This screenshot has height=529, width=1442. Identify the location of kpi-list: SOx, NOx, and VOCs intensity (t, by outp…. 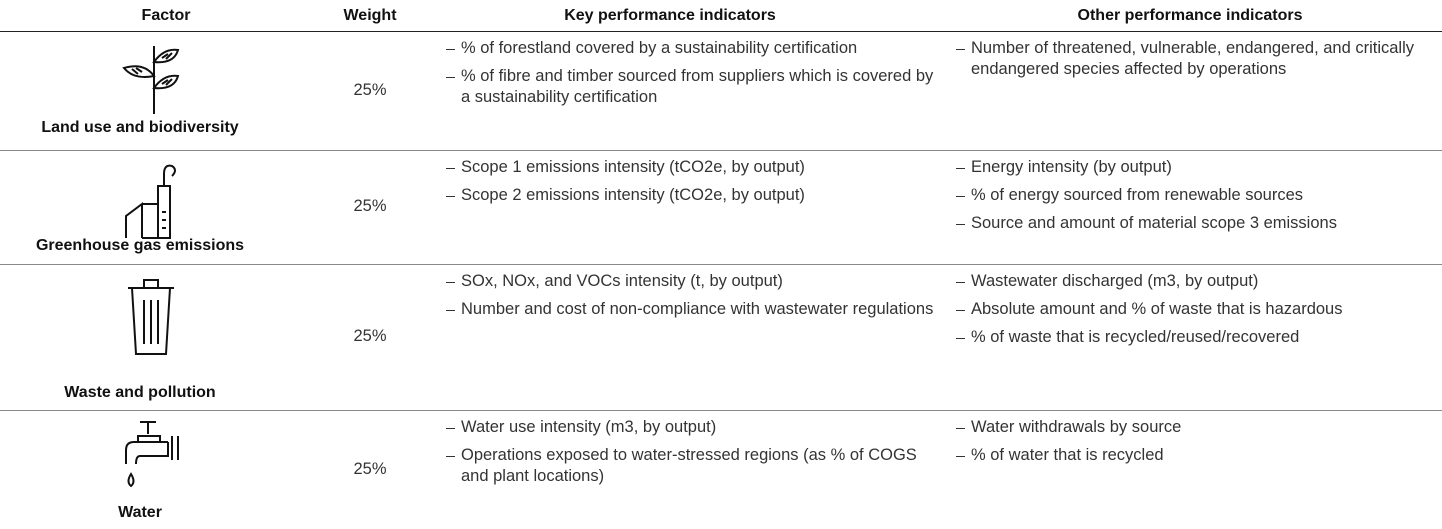
(695, 299).